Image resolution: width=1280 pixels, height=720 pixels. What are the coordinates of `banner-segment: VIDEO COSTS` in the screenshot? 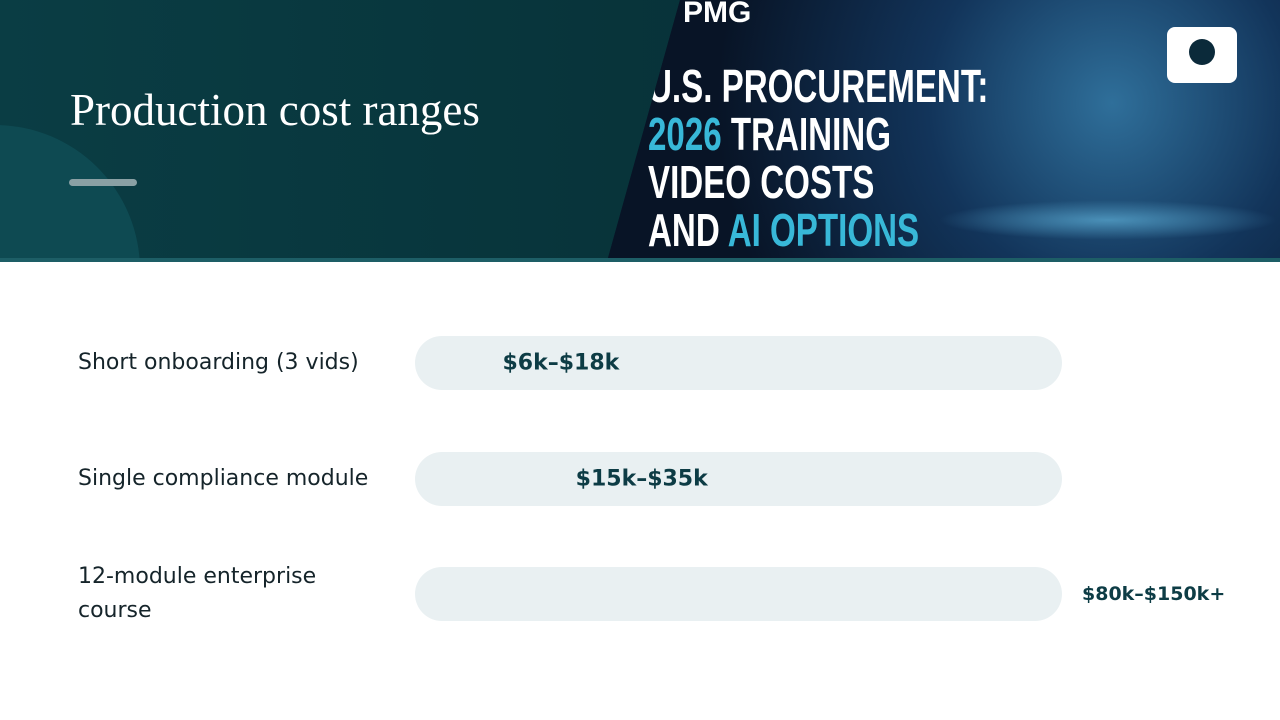 It's located at (761, 182).